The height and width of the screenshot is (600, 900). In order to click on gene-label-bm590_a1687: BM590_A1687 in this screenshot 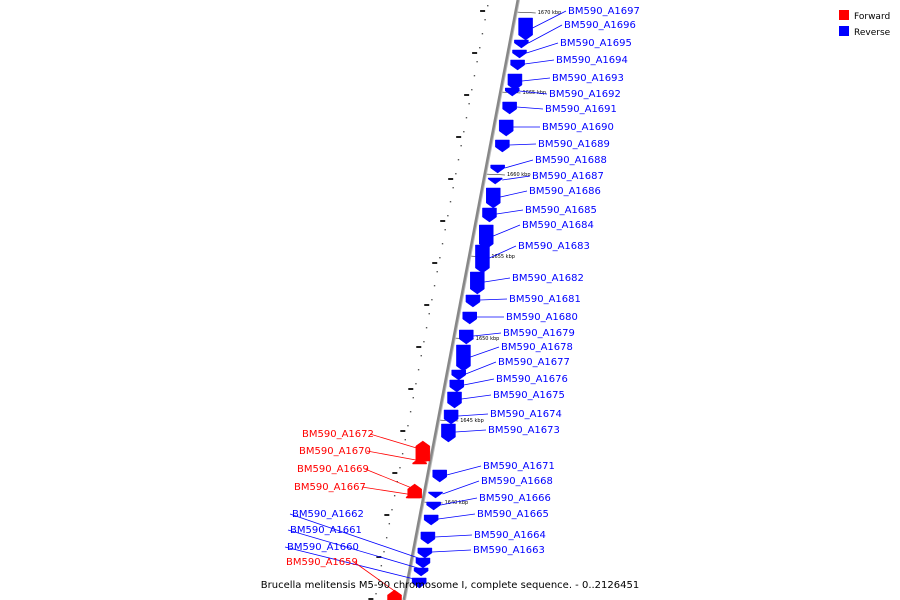, I will do `click(568, 176)`.